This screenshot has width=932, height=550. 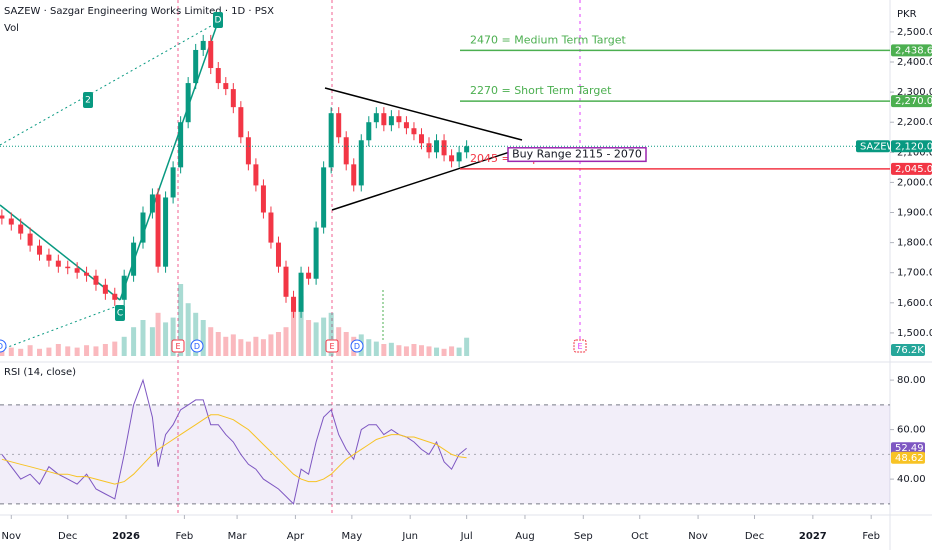 I want to click on channel-line, so click(x=60, y=327).